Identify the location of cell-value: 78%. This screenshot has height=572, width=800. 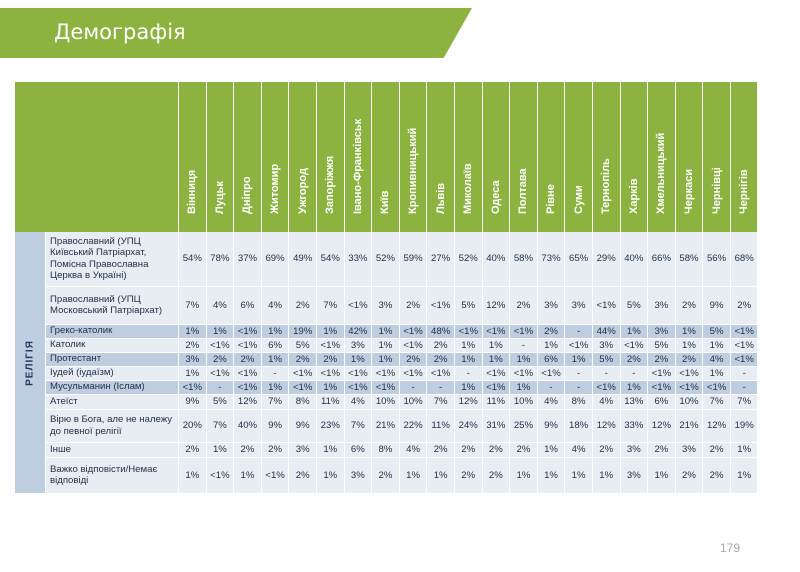
(219, 259).